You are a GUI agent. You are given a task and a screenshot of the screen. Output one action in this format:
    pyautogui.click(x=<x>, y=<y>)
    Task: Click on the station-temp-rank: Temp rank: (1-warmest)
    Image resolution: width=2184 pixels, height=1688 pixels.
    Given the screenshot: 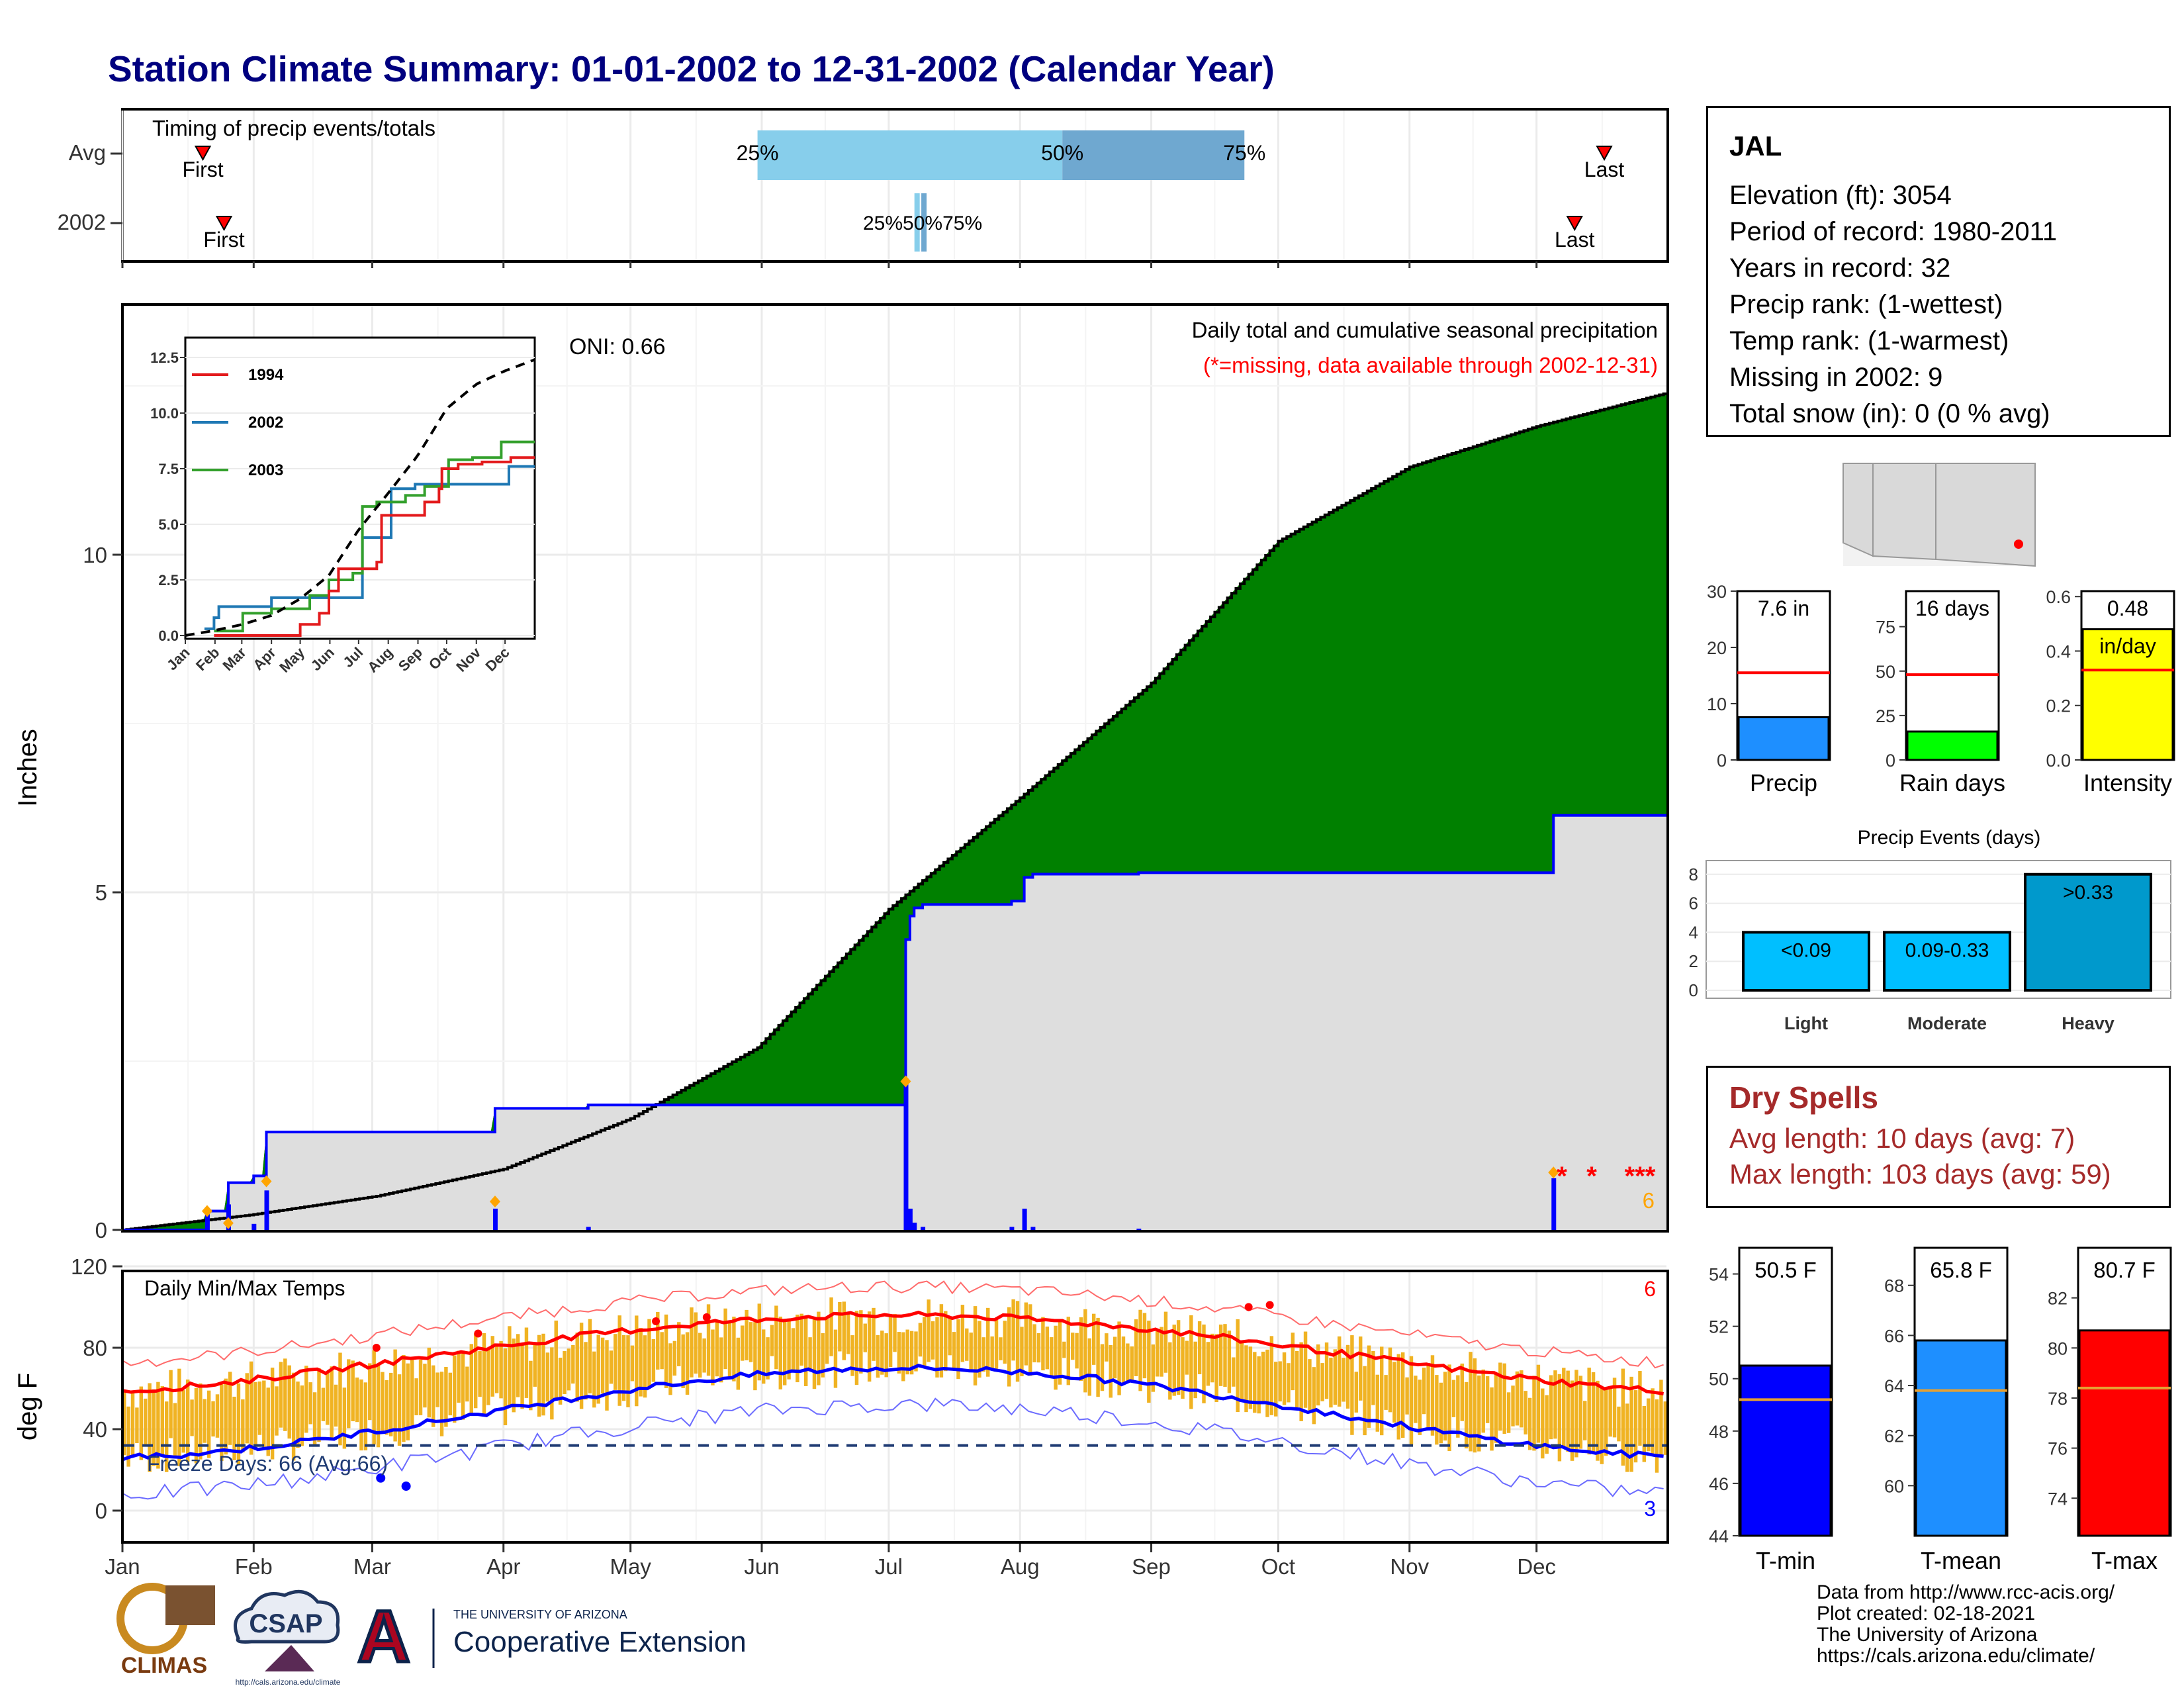 What is the action you would take?
    pyautogui.click(x=1869, y=341)
    